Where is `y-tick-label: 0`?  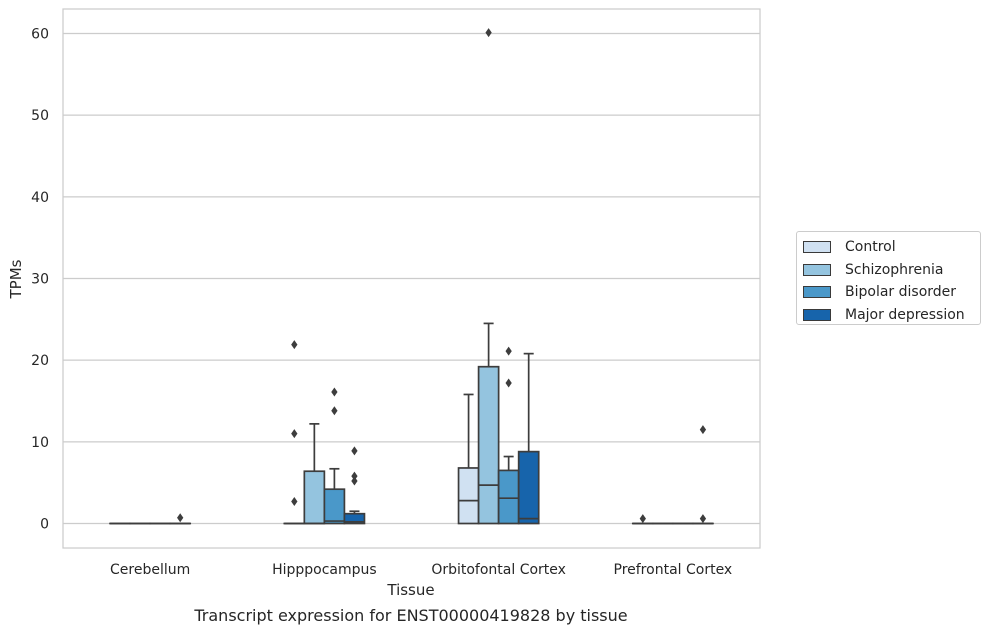 y-tick-label: 0 is located at coordinates (44, 525).